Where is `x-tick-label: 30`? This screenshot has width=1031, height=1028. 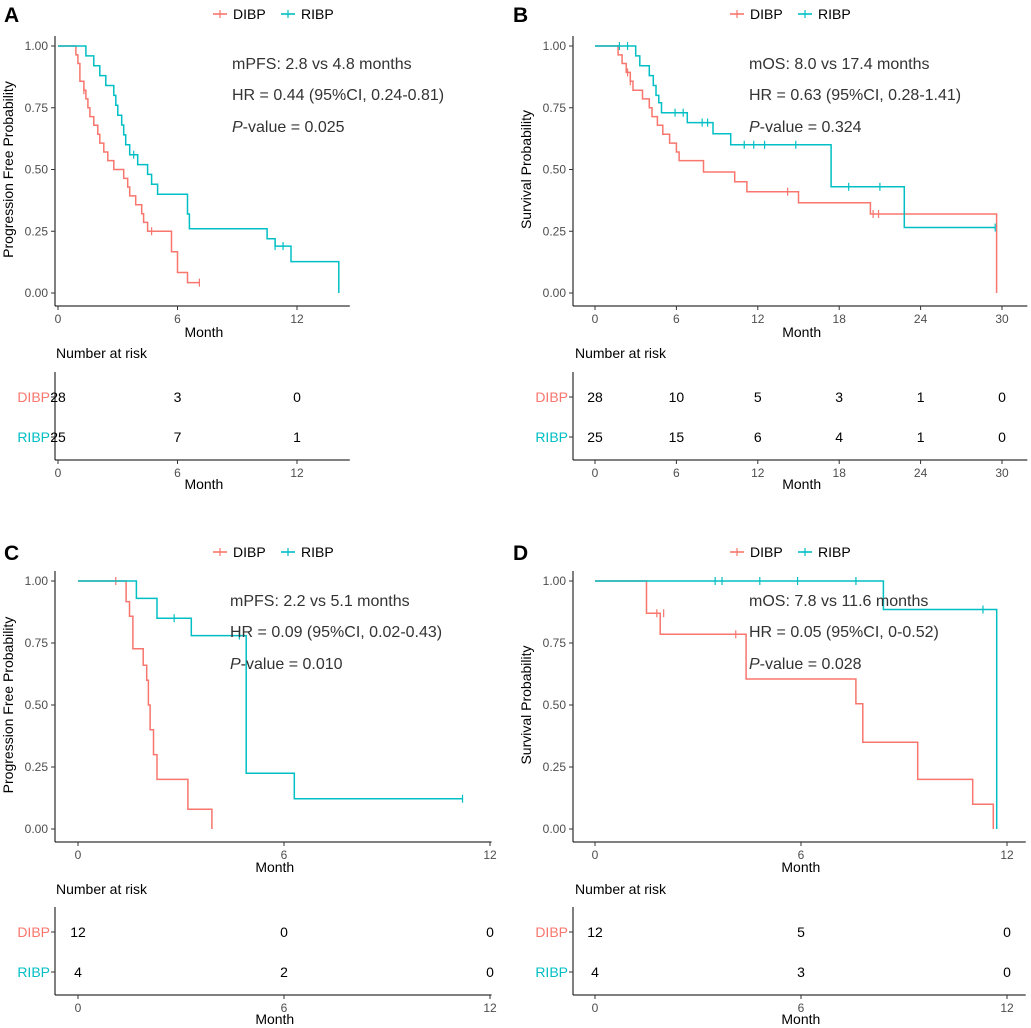 x-tick-label: 30 is located at coordinates (1002, 319).